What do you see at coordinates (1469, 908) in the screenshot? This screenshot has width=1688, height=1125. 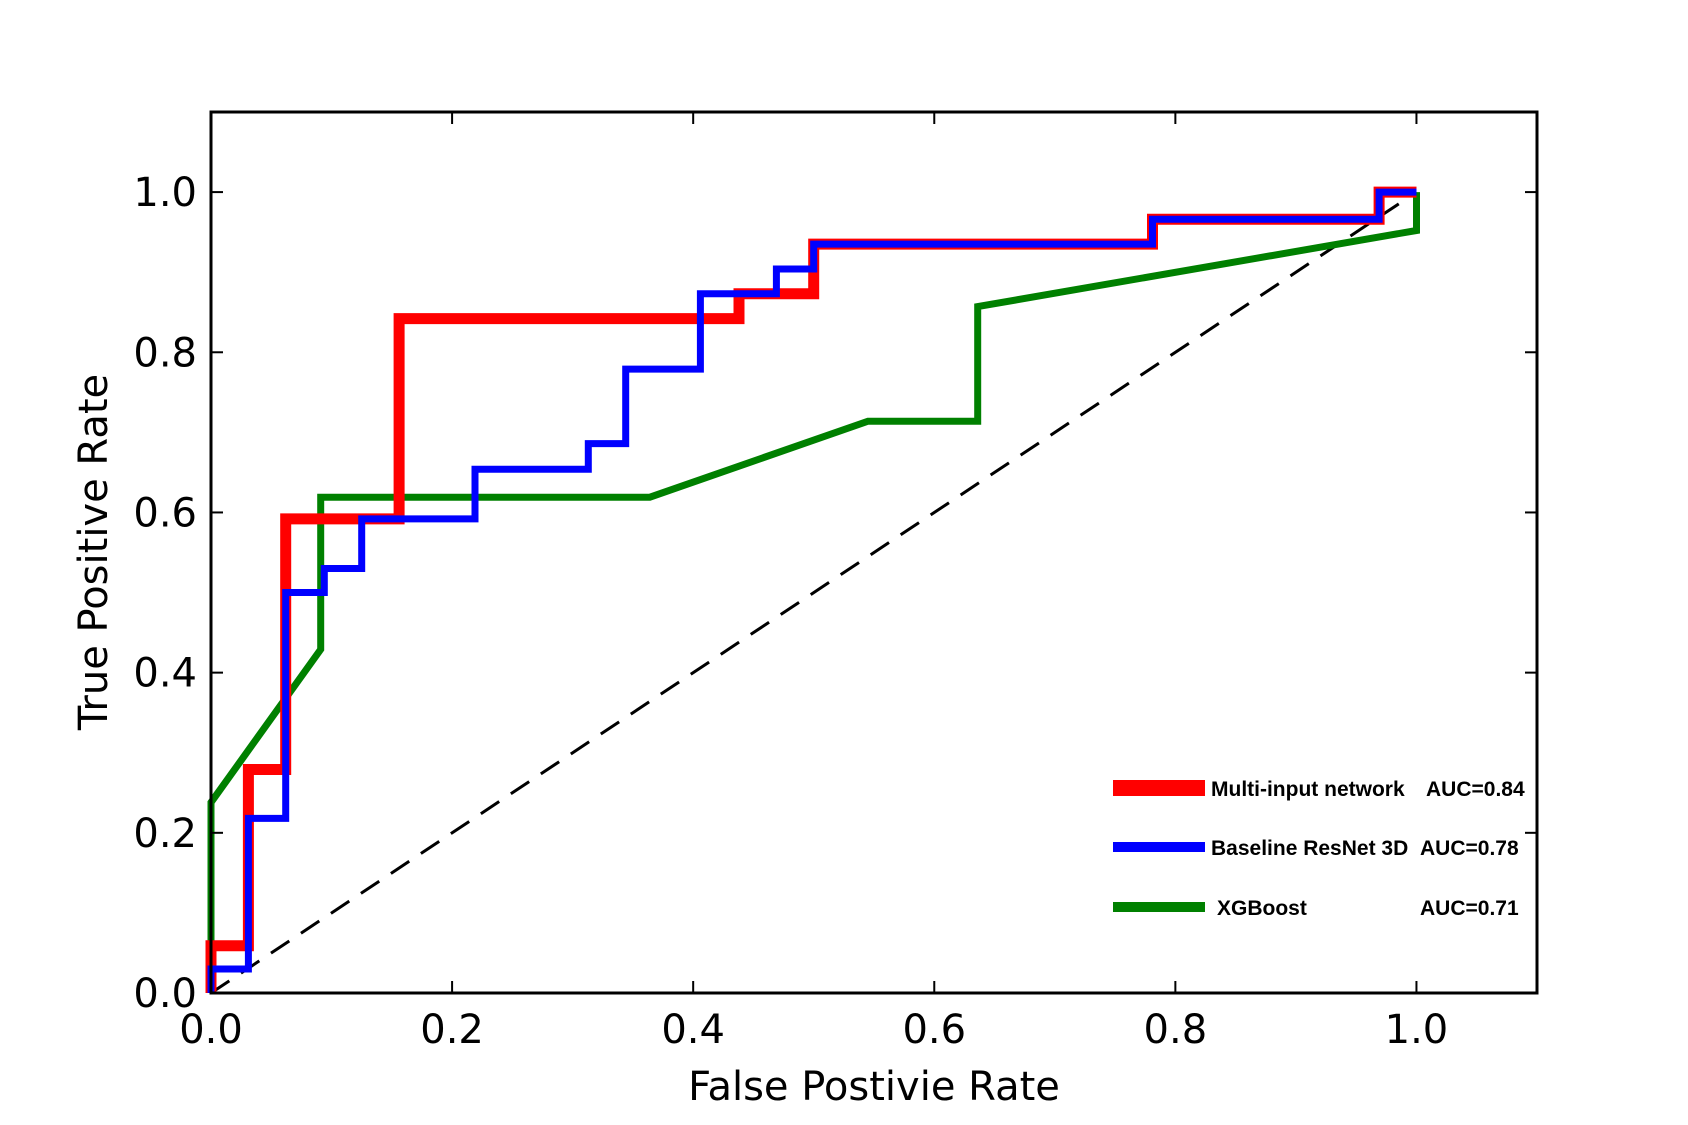 I see `legend-auc-3: AUC=0.71` at bounding box center [1469, 908].